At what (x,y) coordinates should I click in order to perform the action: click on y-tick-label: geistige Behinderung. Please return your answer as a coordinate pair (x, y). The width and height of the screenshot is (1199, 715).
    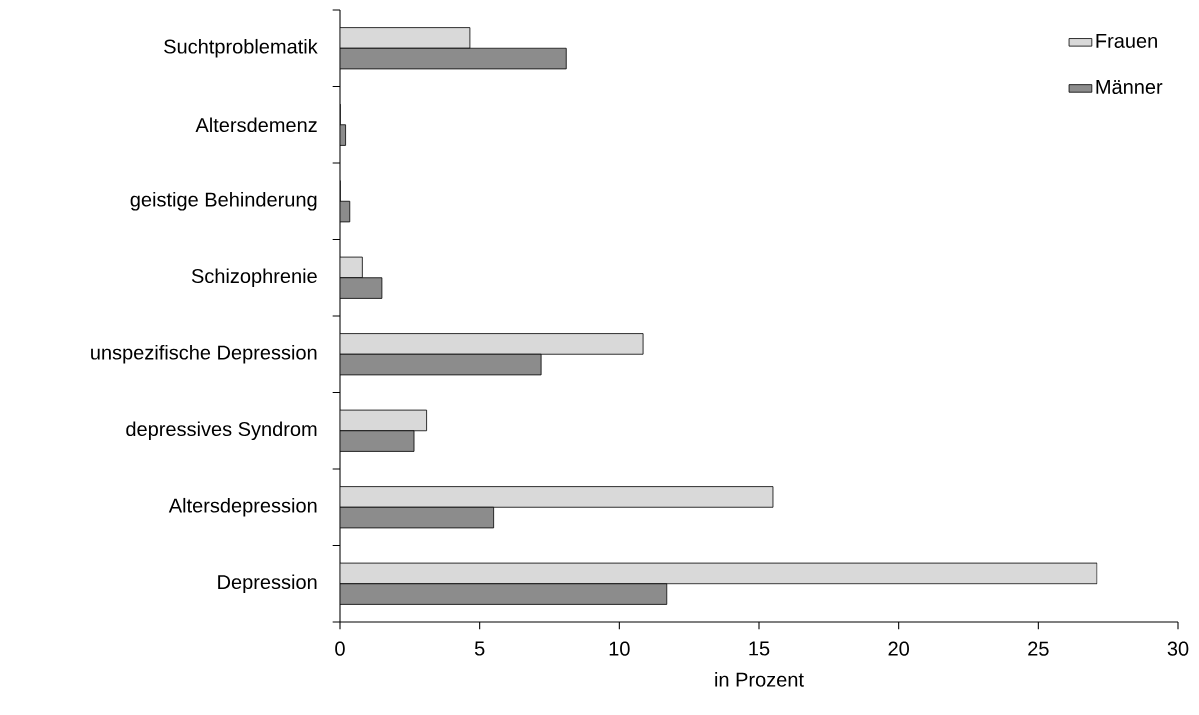
    Looking at the image, I should click on (223, 201).